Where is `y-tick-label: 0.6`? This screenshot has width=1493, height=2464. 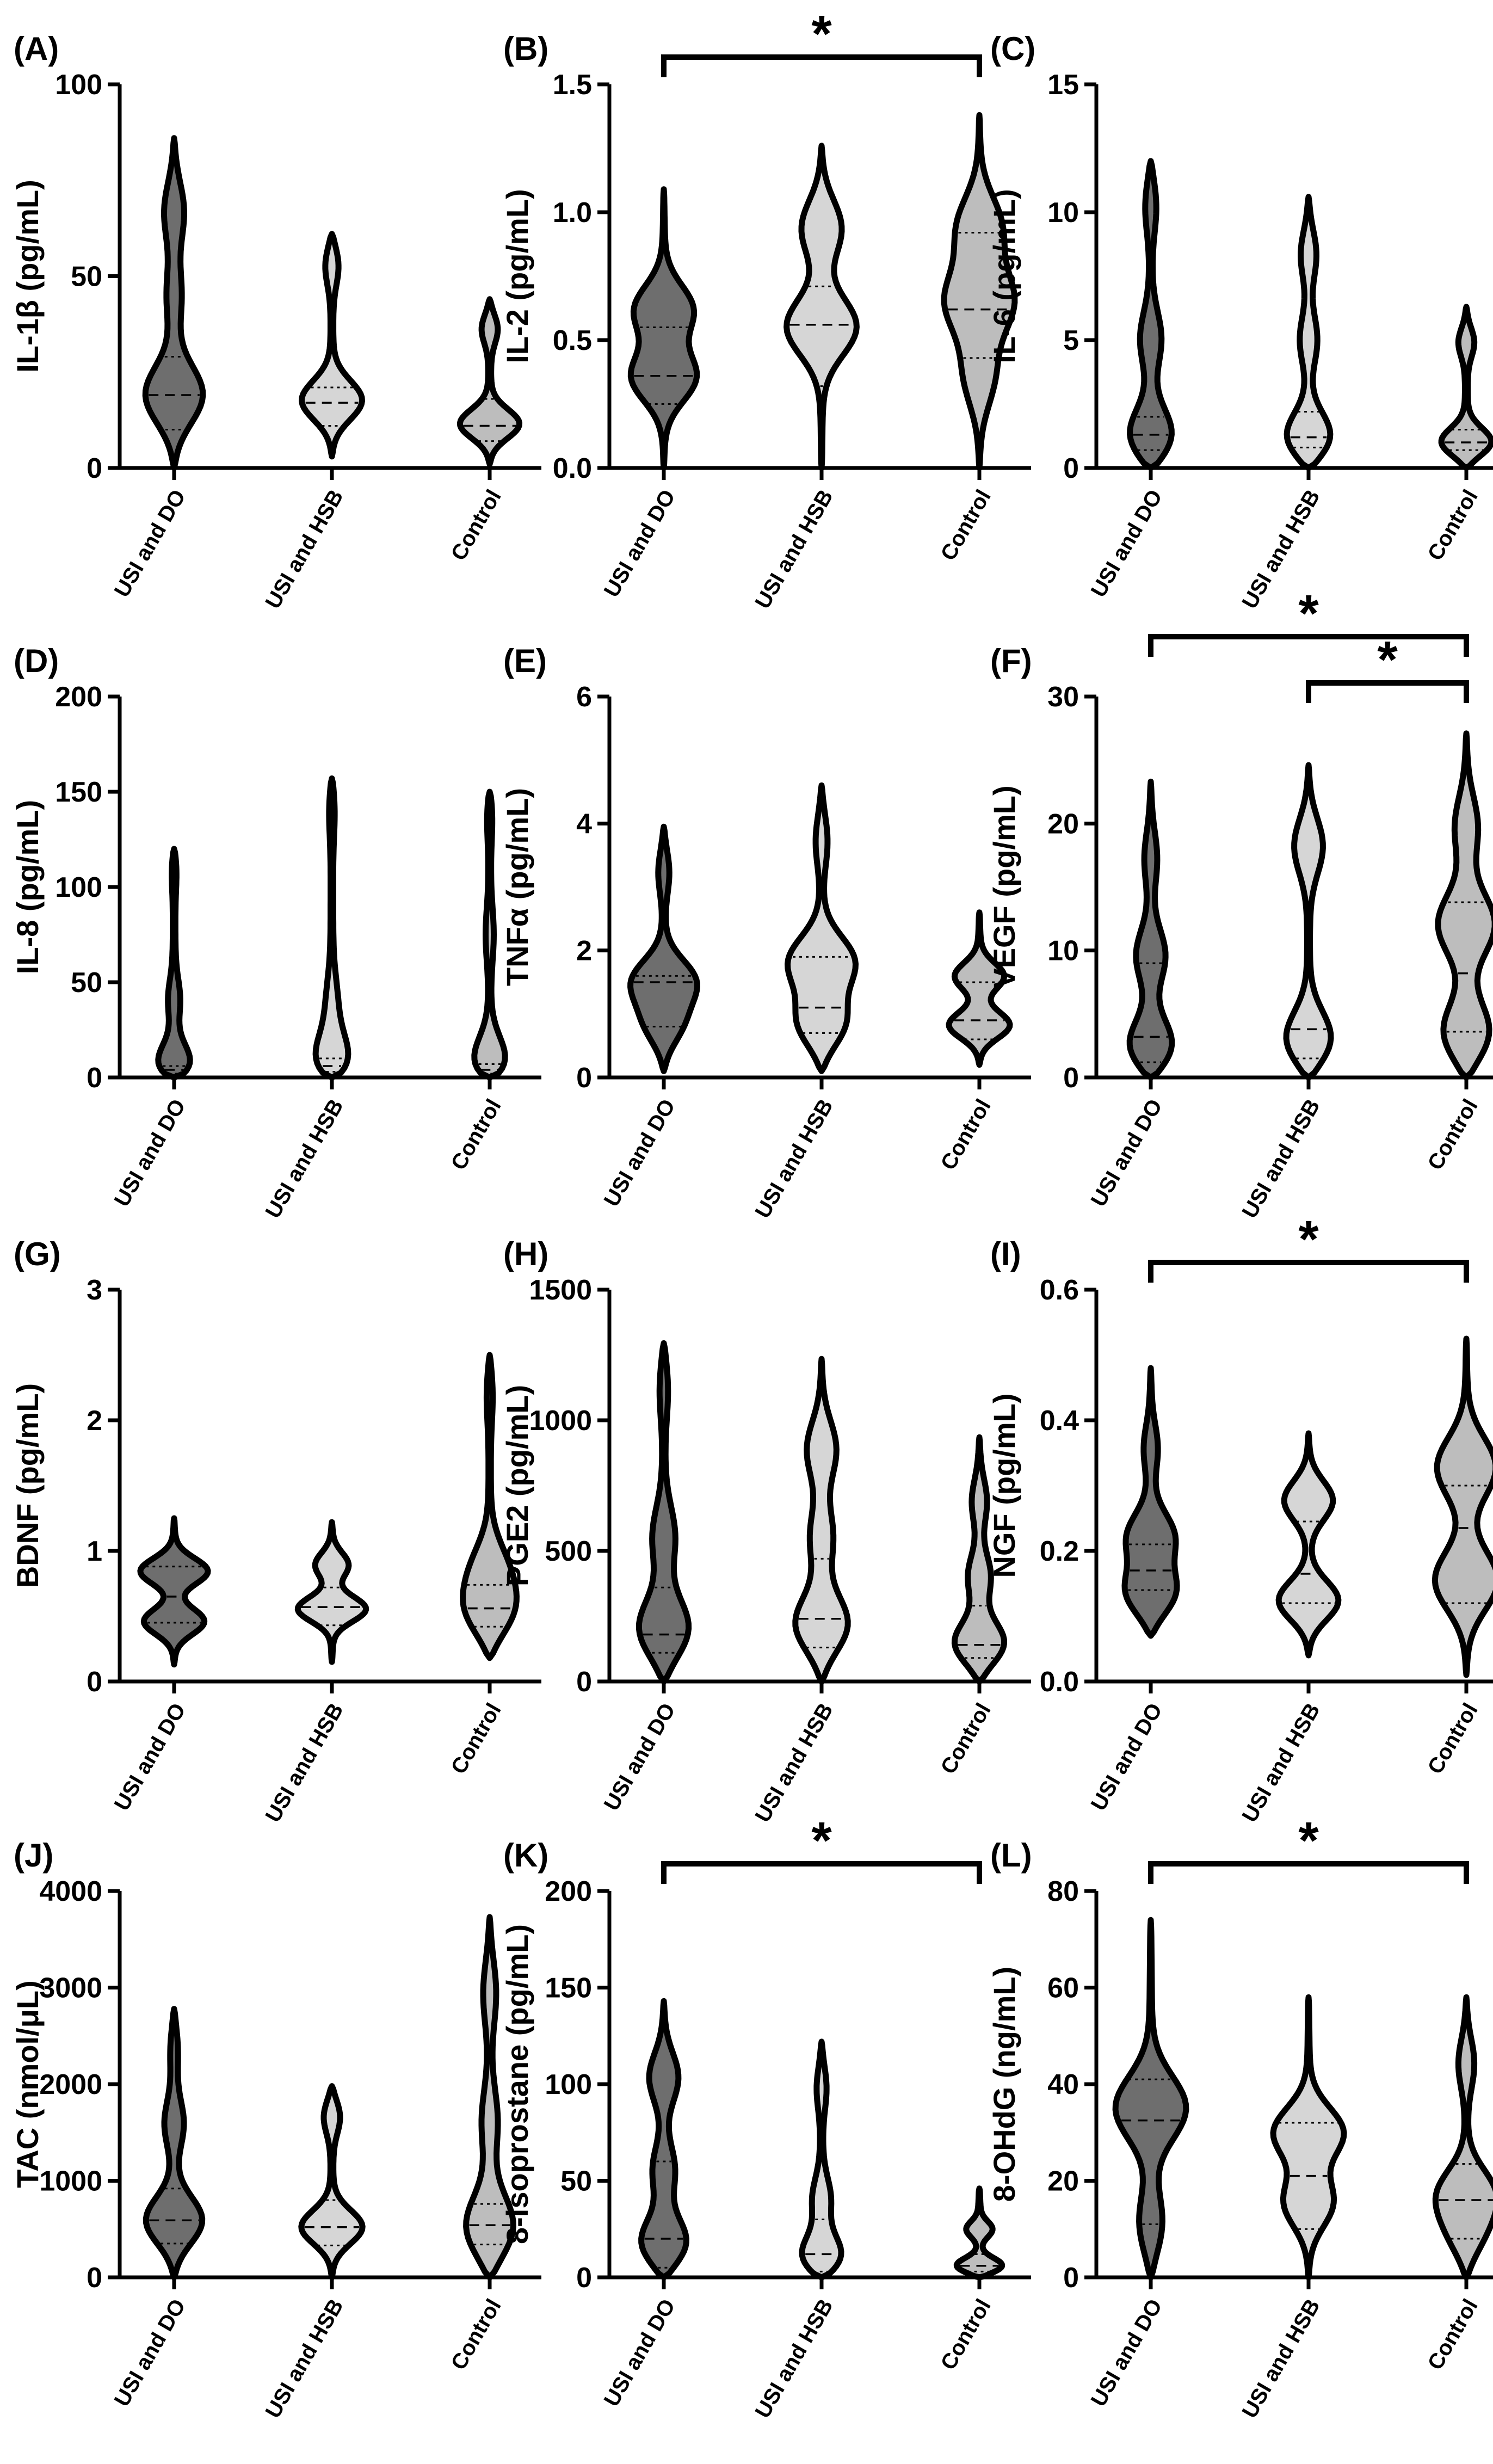 y-tick-label: 0.6 is located at coordinates (1060, 1290).